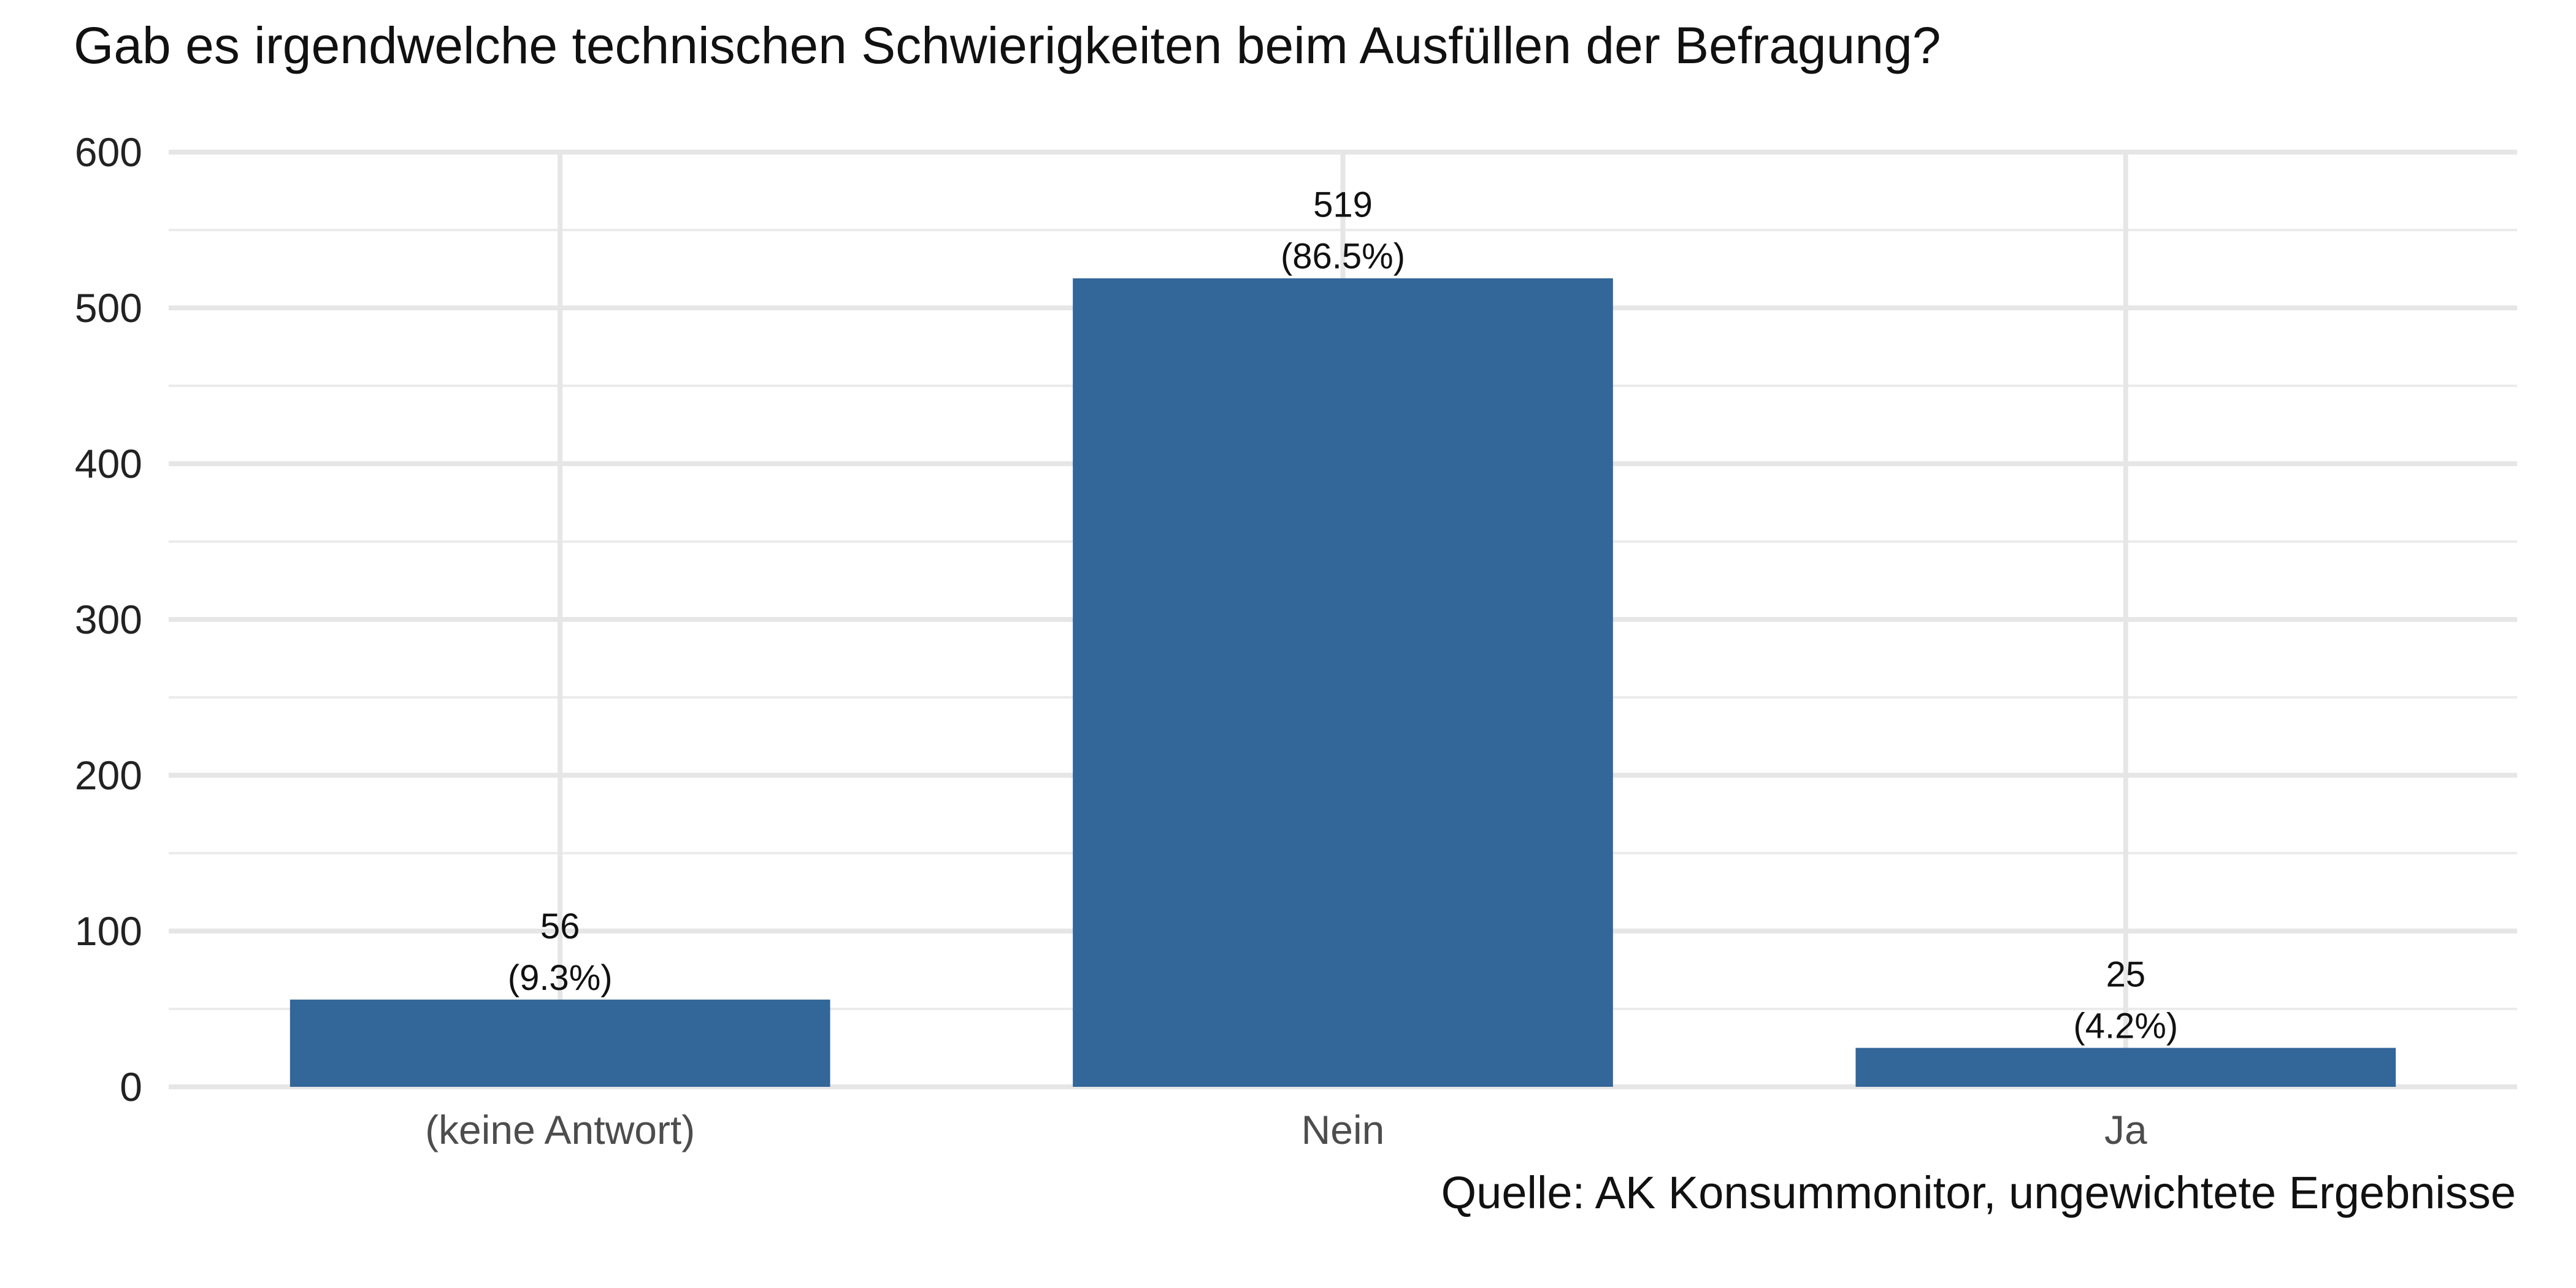 This screenshot has height=1288, width=2576. I want to click on y-tick-label: 600, so click(108, 152).